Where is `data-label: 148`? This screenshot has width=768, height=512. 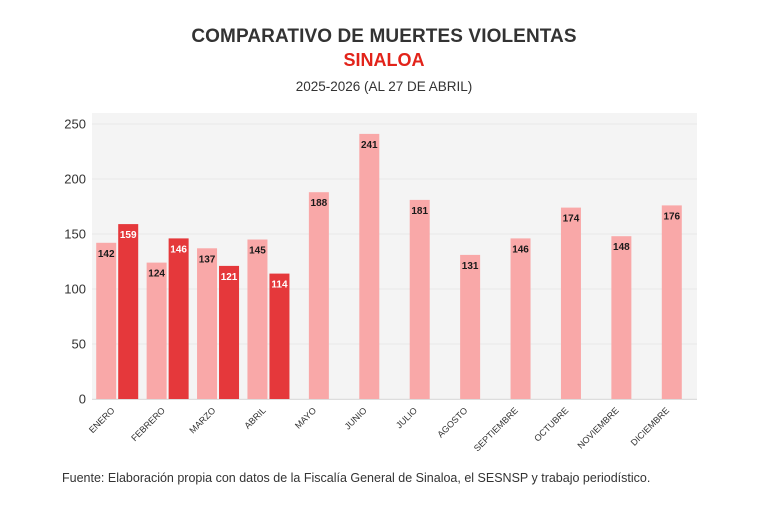 data-label: 148 is located at coordinates (621, 247).